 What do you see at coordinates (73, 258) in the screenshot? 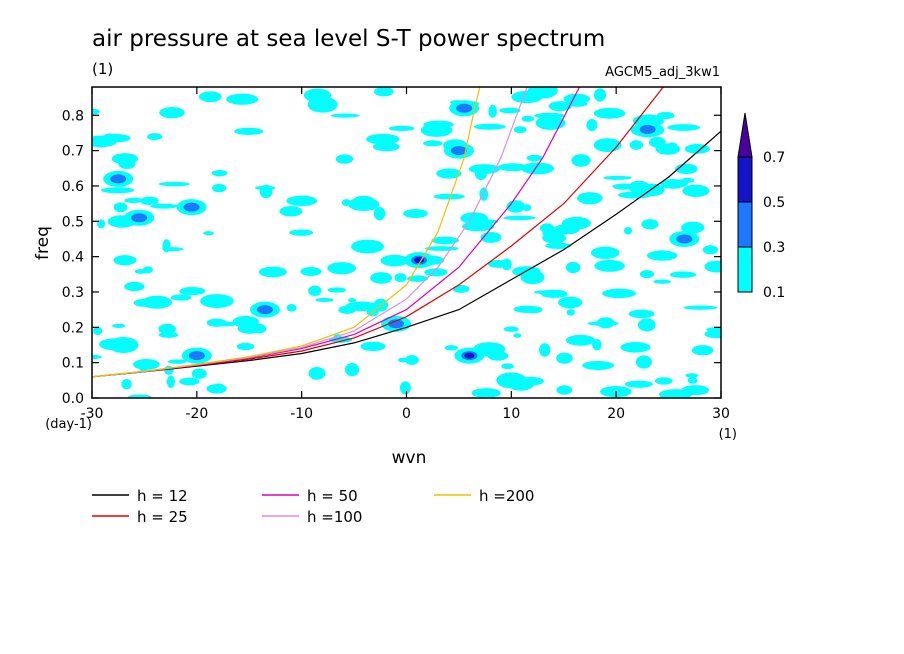
I see `y-tick-label: 0.4` at bounding box center [73, 258].